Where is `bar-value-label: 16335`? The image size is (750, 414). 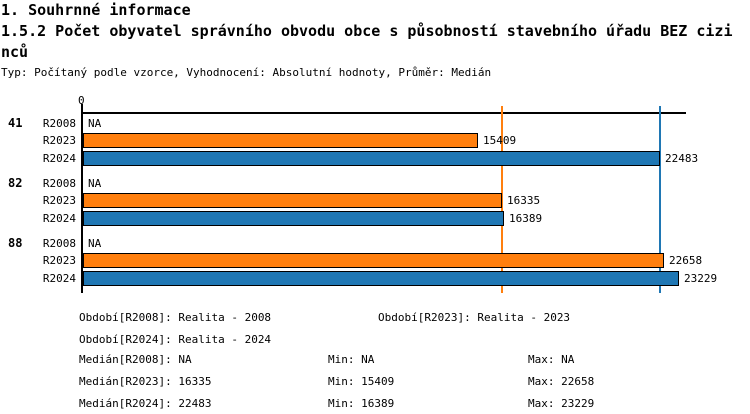 bar-value-label: 16335 is located at coordinates (524, 200).